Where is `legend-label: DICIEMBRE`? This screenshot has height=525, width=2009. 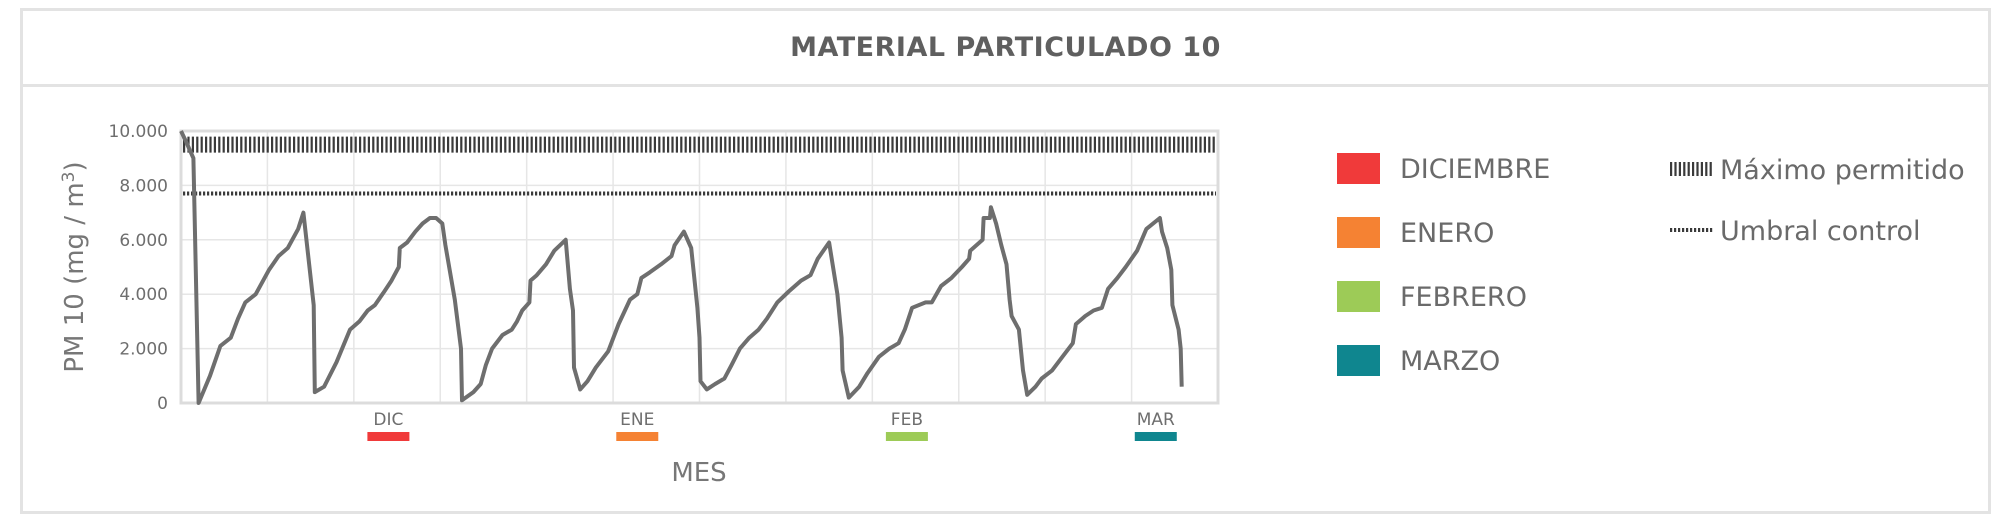
legend-label: DICIEMBRE is located at coordinates (1475, 169).